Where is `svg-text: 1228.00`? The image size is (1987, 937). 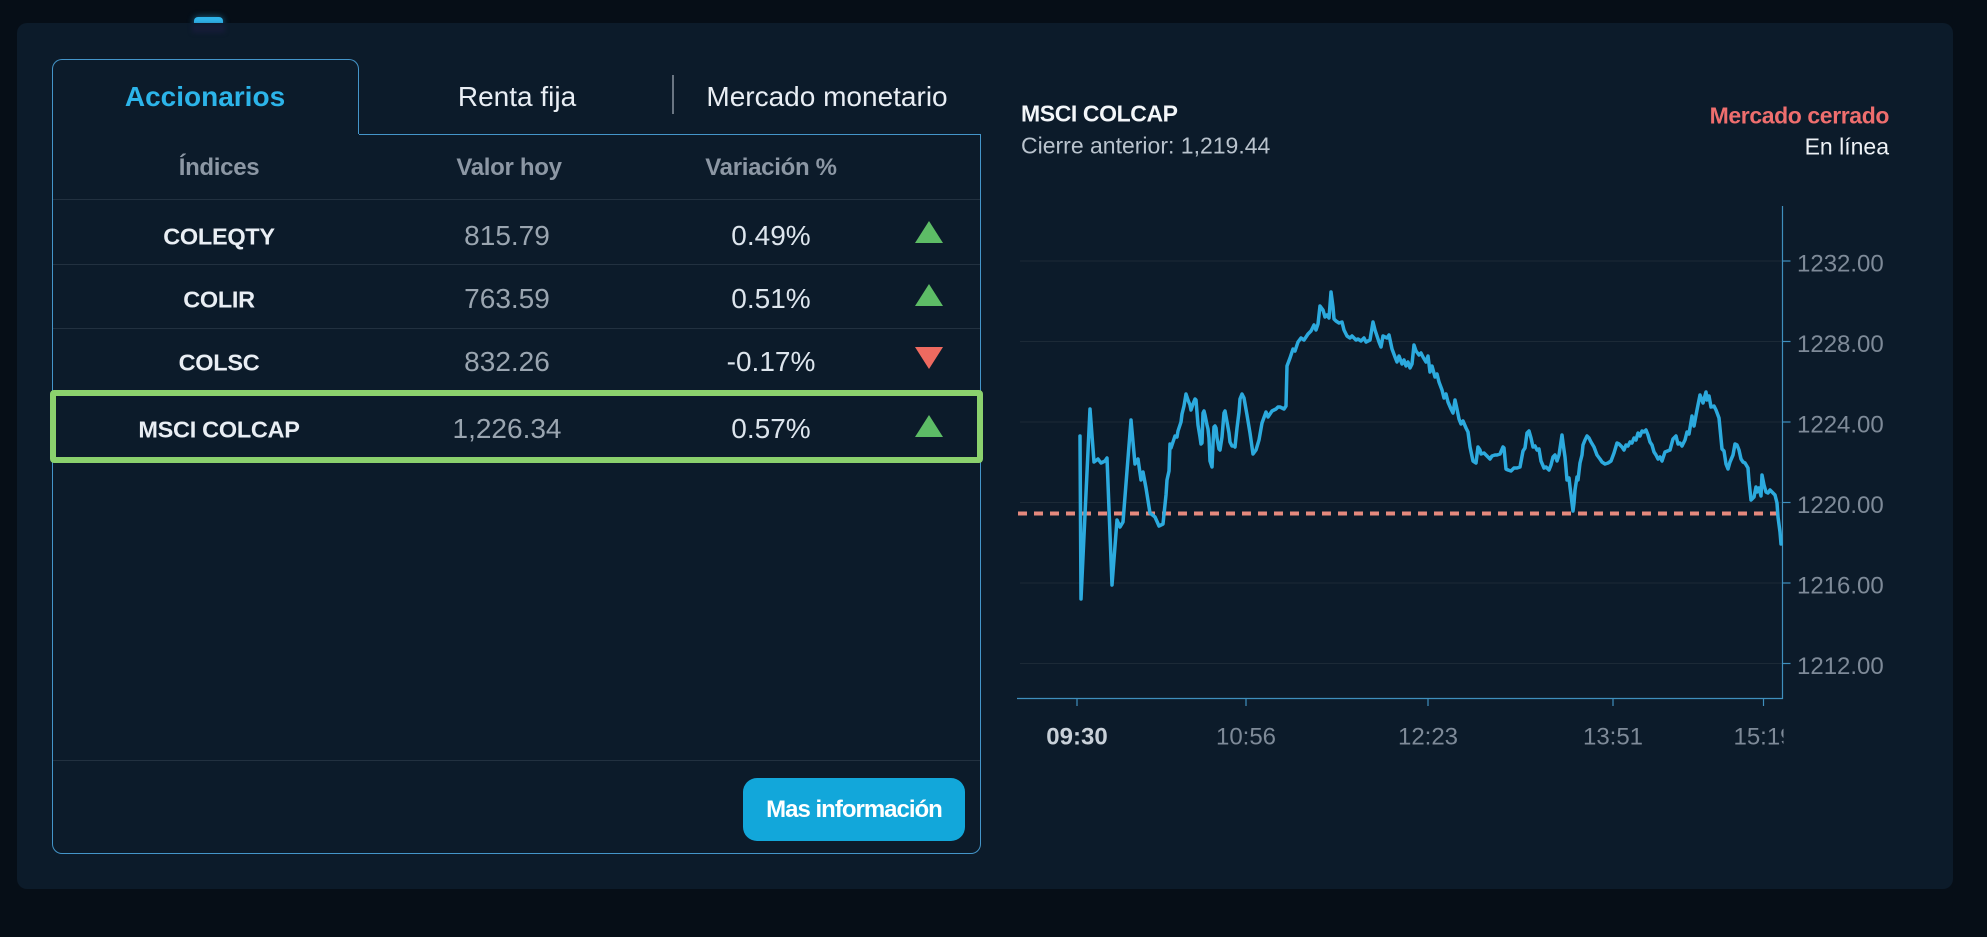
svg-text: 1228.00 is located at coordinates (1840, 344).